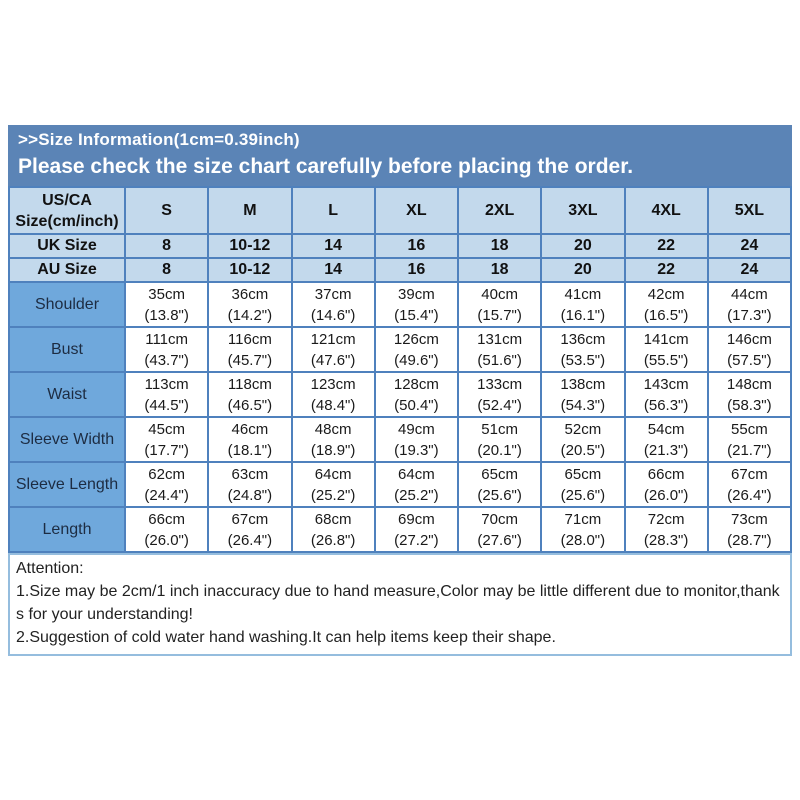 The width and height of the screenshot is (800, 800). Describe the element at coordinates (333, 315) in the screenshot. I see `measure-inch: (14.6")` at that location.